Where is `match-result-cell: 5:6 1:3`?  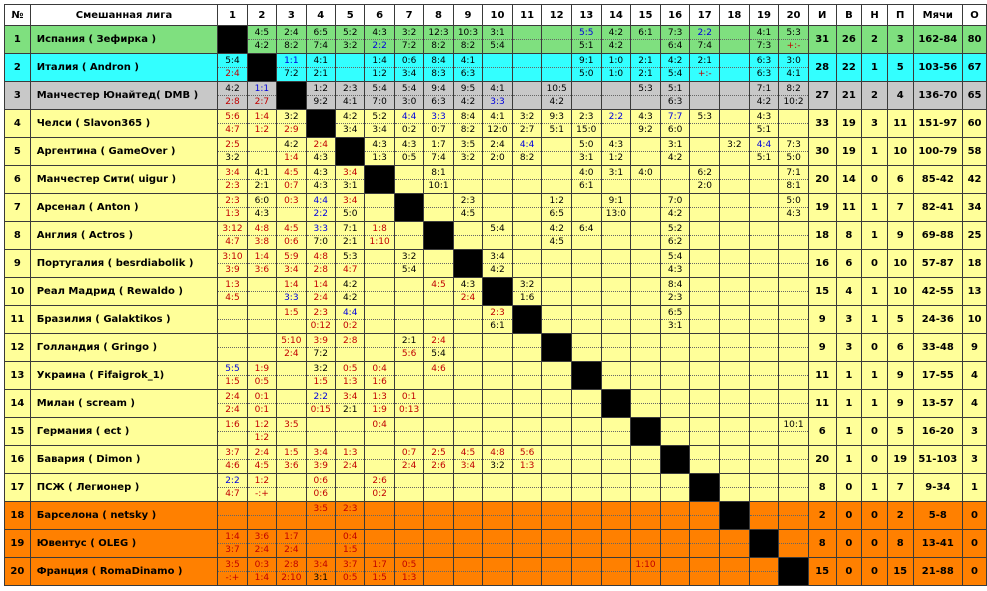 match-result-cell: 5:6 1:3 is located at coordinates (527, 459).